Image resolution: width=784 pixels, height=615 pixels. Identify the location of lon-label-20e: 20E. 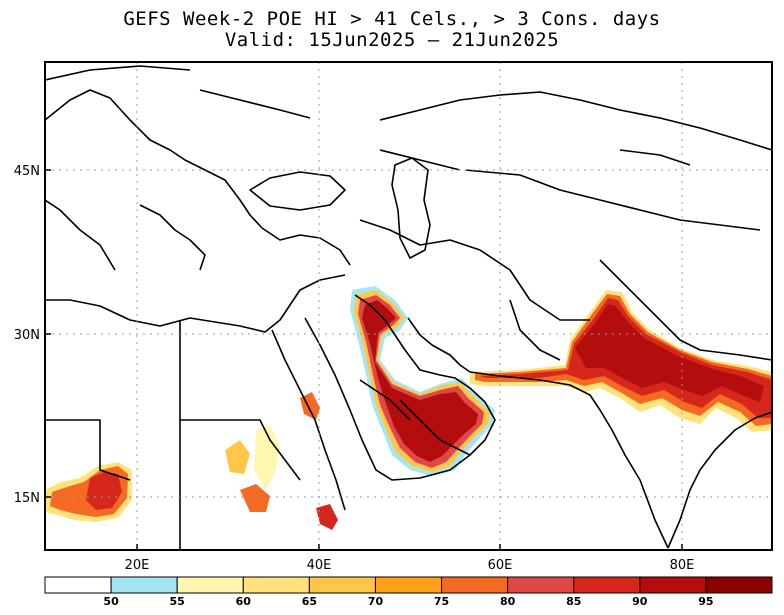
(137, 565).